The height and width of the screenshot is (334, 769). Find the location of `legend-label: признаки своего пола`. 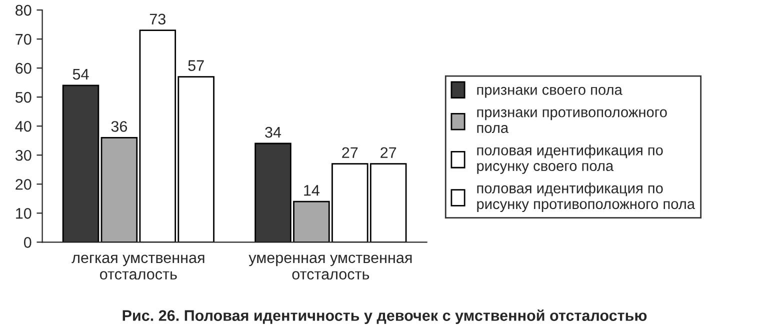

legend-label: признаки своего пола is located at coordinates (549, 92).